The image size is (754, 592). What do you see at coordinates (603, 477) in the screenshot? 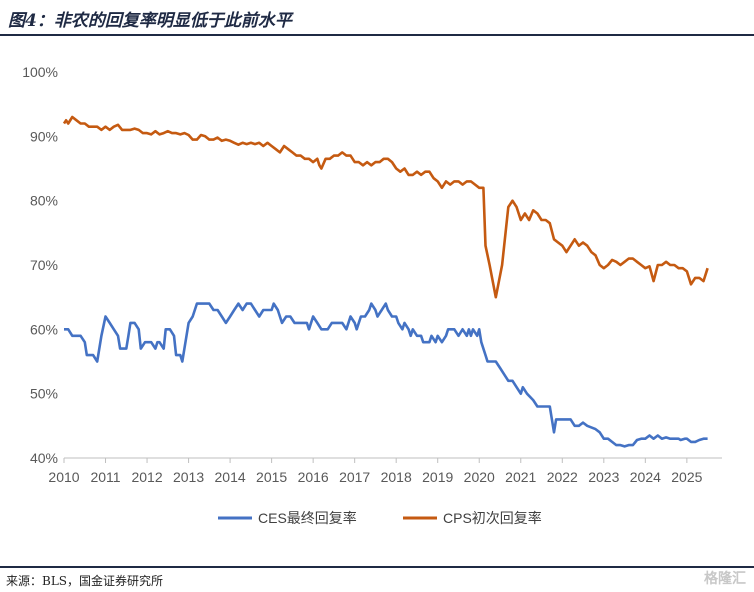
I see `x-tick-label: 2023` at bounding box center [603, 477].